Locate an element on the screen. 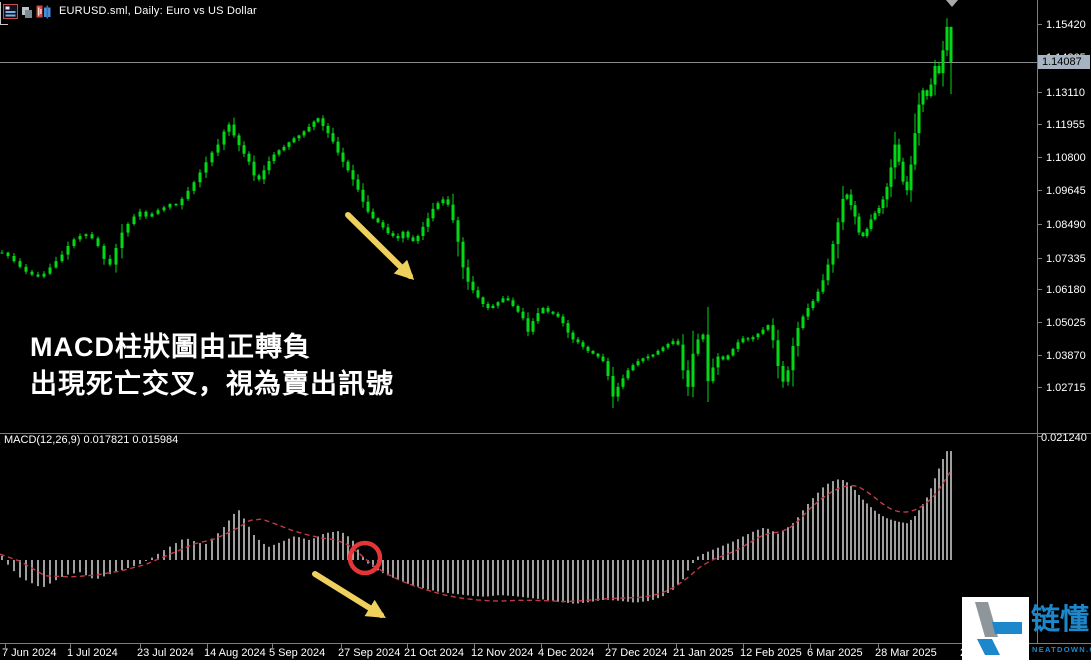 This screenshot has width=1091, height=660. svg-text: 1.09645 is located at coordinates (1066, 191).